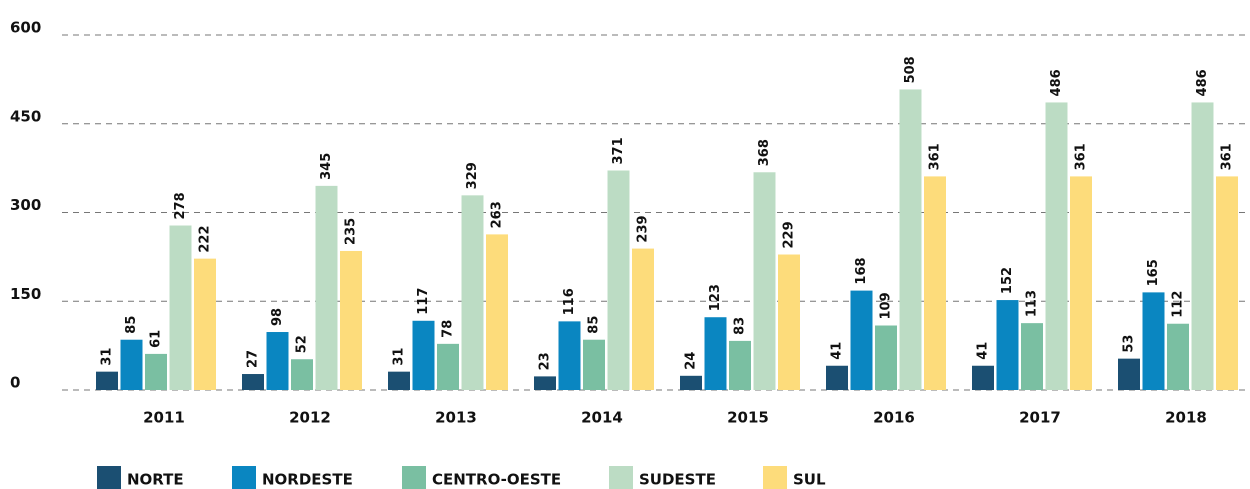 Image resolution: width=1250 pixels, height=489 pixels. Describe the element at coordinates (326, 166) in the screenshot. I see `value-label: 345` at that location.